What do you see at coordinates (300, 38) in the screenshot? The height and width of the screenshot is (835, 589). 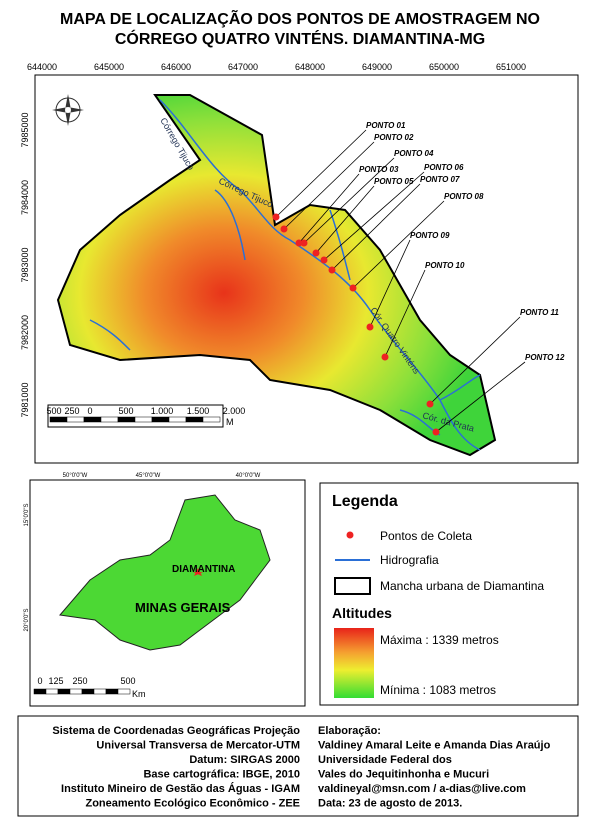 I see `title: CÓRREGO QUATRO VINTÉNS. DIAMANTINA-MG` at bounding box center [300, 38].